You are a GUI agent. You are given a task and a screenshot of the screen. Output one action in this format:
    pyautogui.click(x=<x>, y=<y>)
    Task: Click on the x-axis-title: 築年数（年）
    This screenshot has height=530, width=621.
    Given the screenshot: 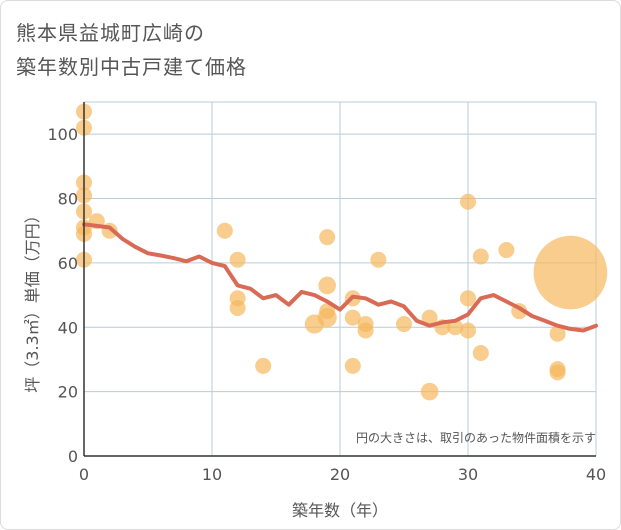 What is the action you would take?
    pyautogui.click(x=340, y=510)
    